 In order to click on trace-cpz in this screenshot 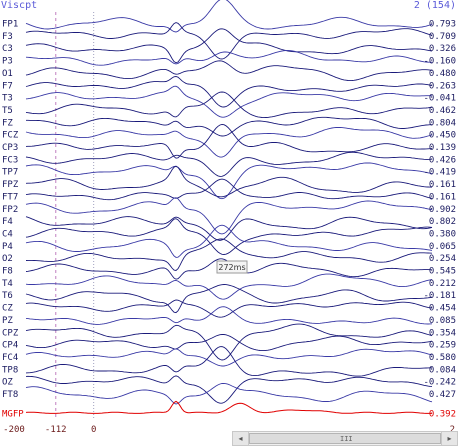, I will do `click(229, 342)`.